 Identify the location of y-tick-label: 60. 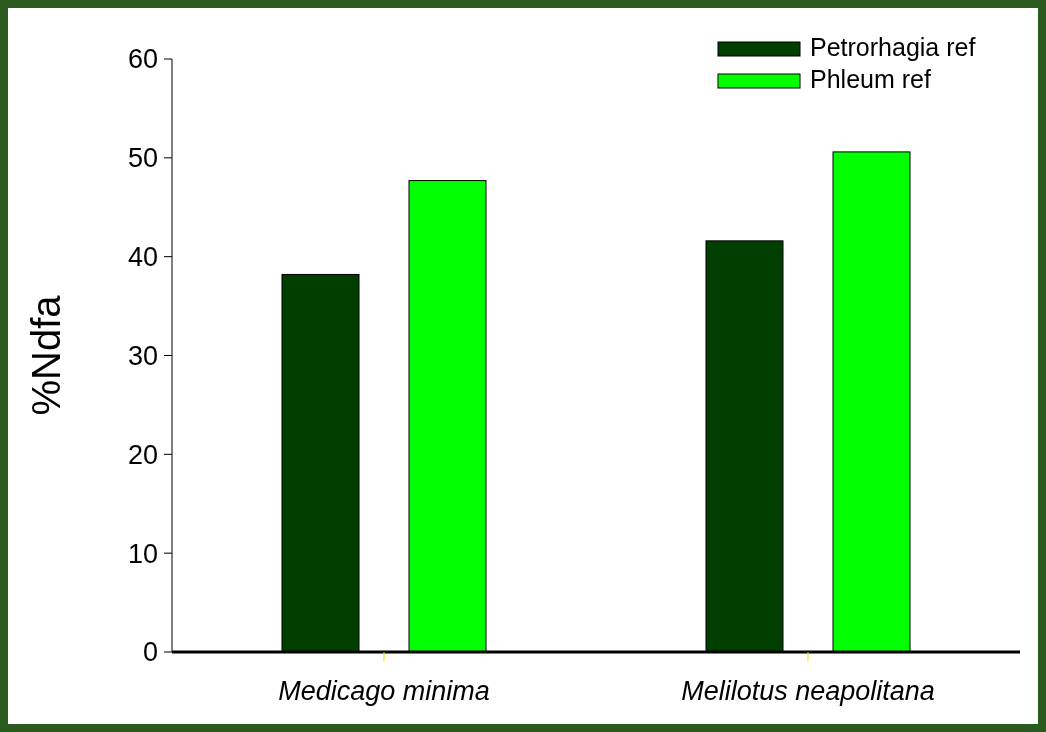
(142, 59).